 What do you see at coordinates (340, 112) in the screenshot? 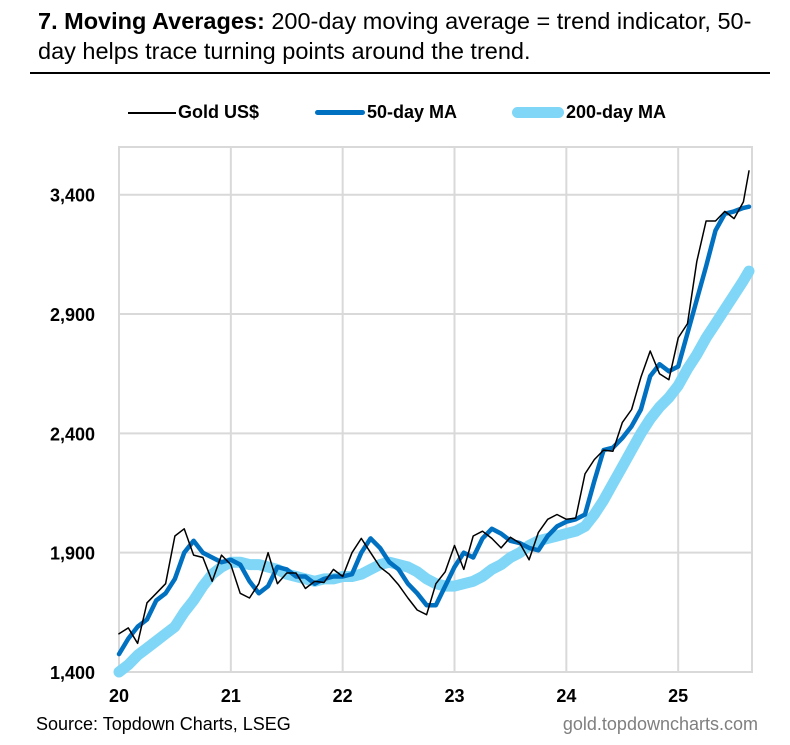
I see `legend-swatch-50day` at bounding box center [340, 112].